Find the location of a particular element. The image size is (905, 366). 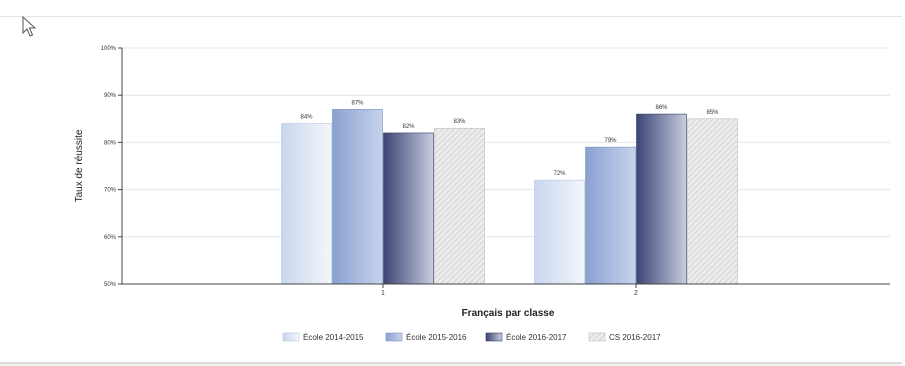

legend-item: École 2016-2017 is located at coordinates (526, 337).